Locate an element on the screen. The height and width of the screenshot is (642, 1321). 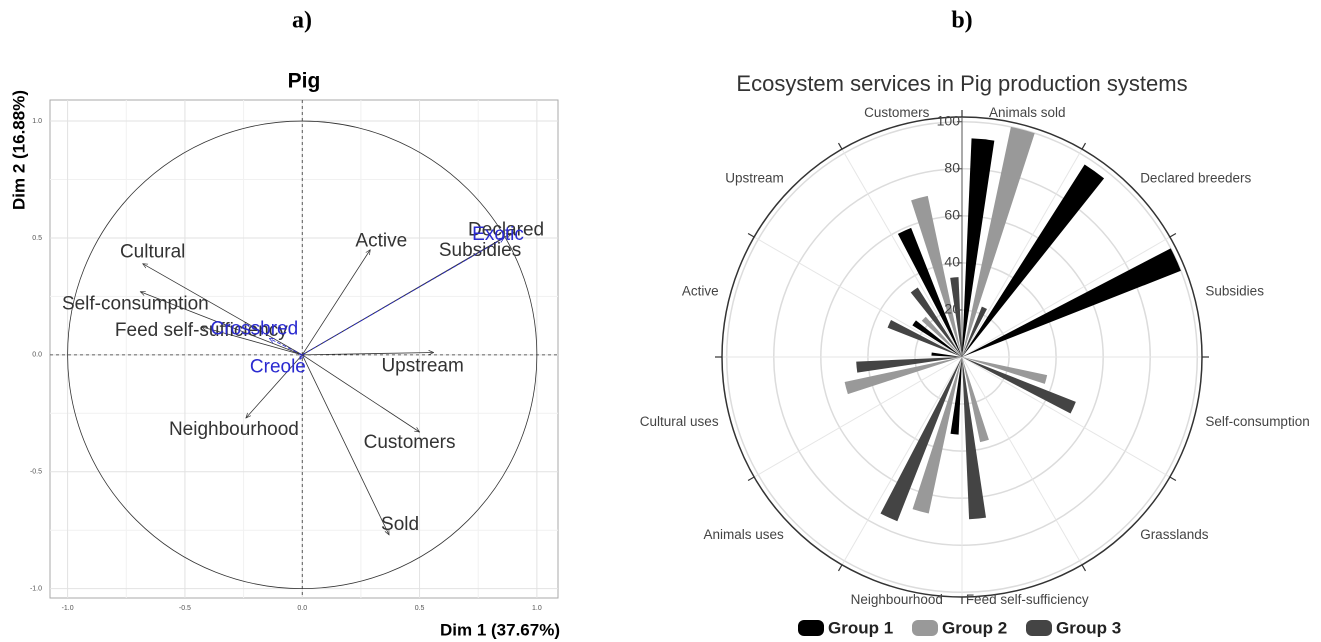
panel-label: b) is located at coordinates (961, 21).